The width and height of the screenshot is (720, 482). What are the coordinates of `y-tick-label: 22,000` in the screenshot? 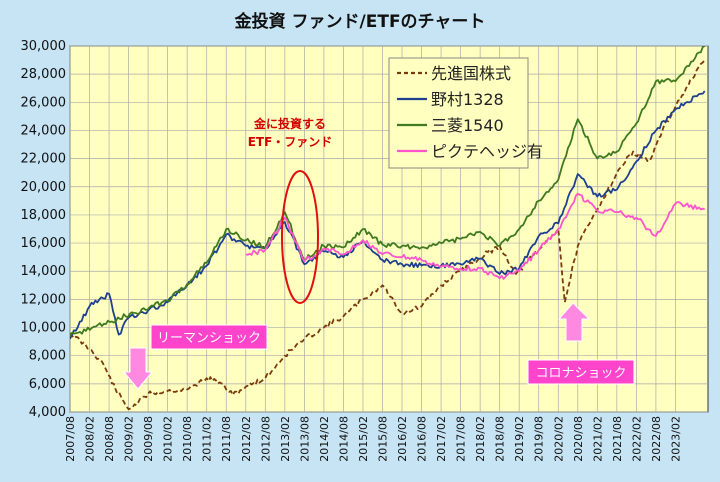 It's located at (44, 159).